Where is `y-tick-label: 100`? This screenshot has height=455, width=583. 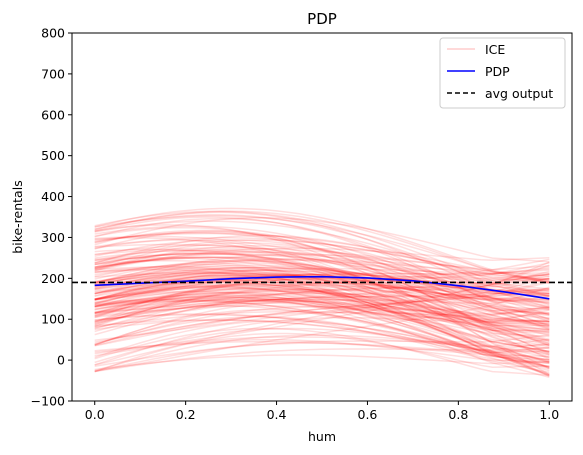 y-tick-label: 100 is located at coordinates (53, 319).